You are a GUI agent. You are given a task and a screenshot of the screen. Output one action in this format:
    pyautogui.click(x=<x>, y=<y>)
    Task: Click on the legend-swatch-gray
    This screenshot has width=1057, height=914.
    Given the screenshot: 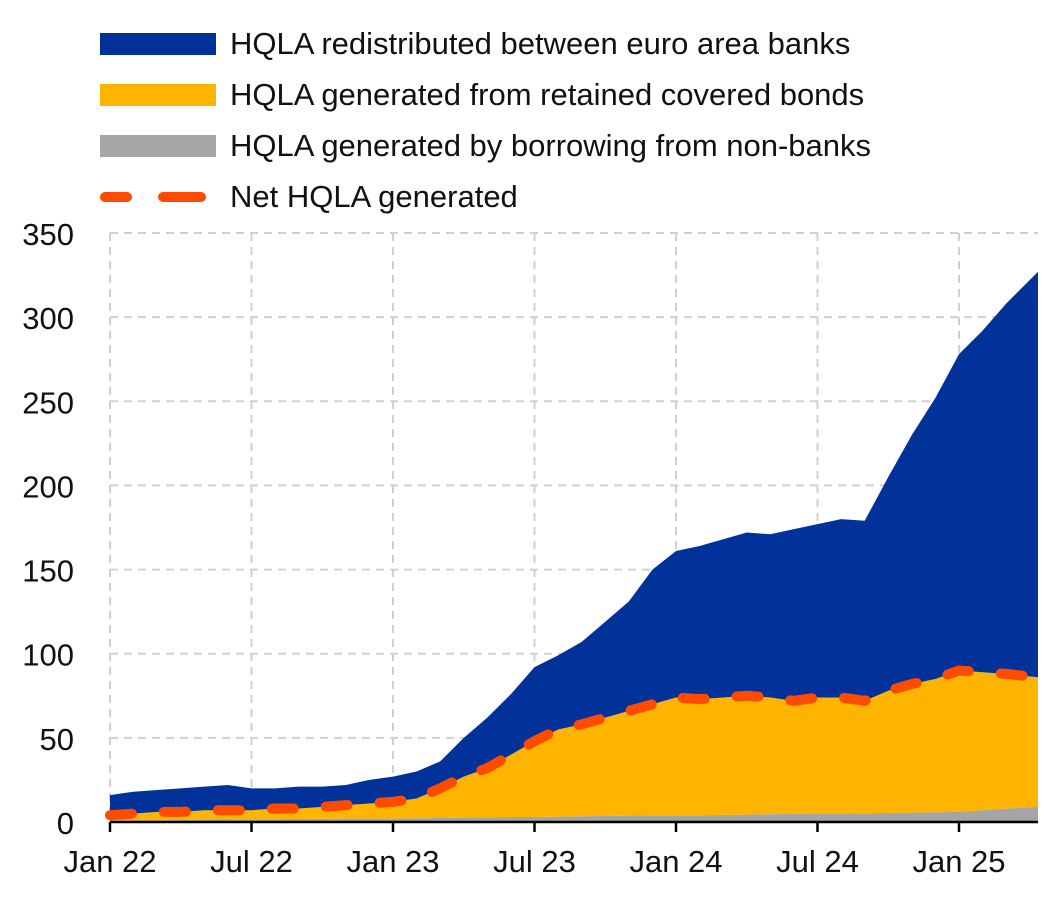 What is the action you would take?
    pyautogui.click(x=158, y=145)
    